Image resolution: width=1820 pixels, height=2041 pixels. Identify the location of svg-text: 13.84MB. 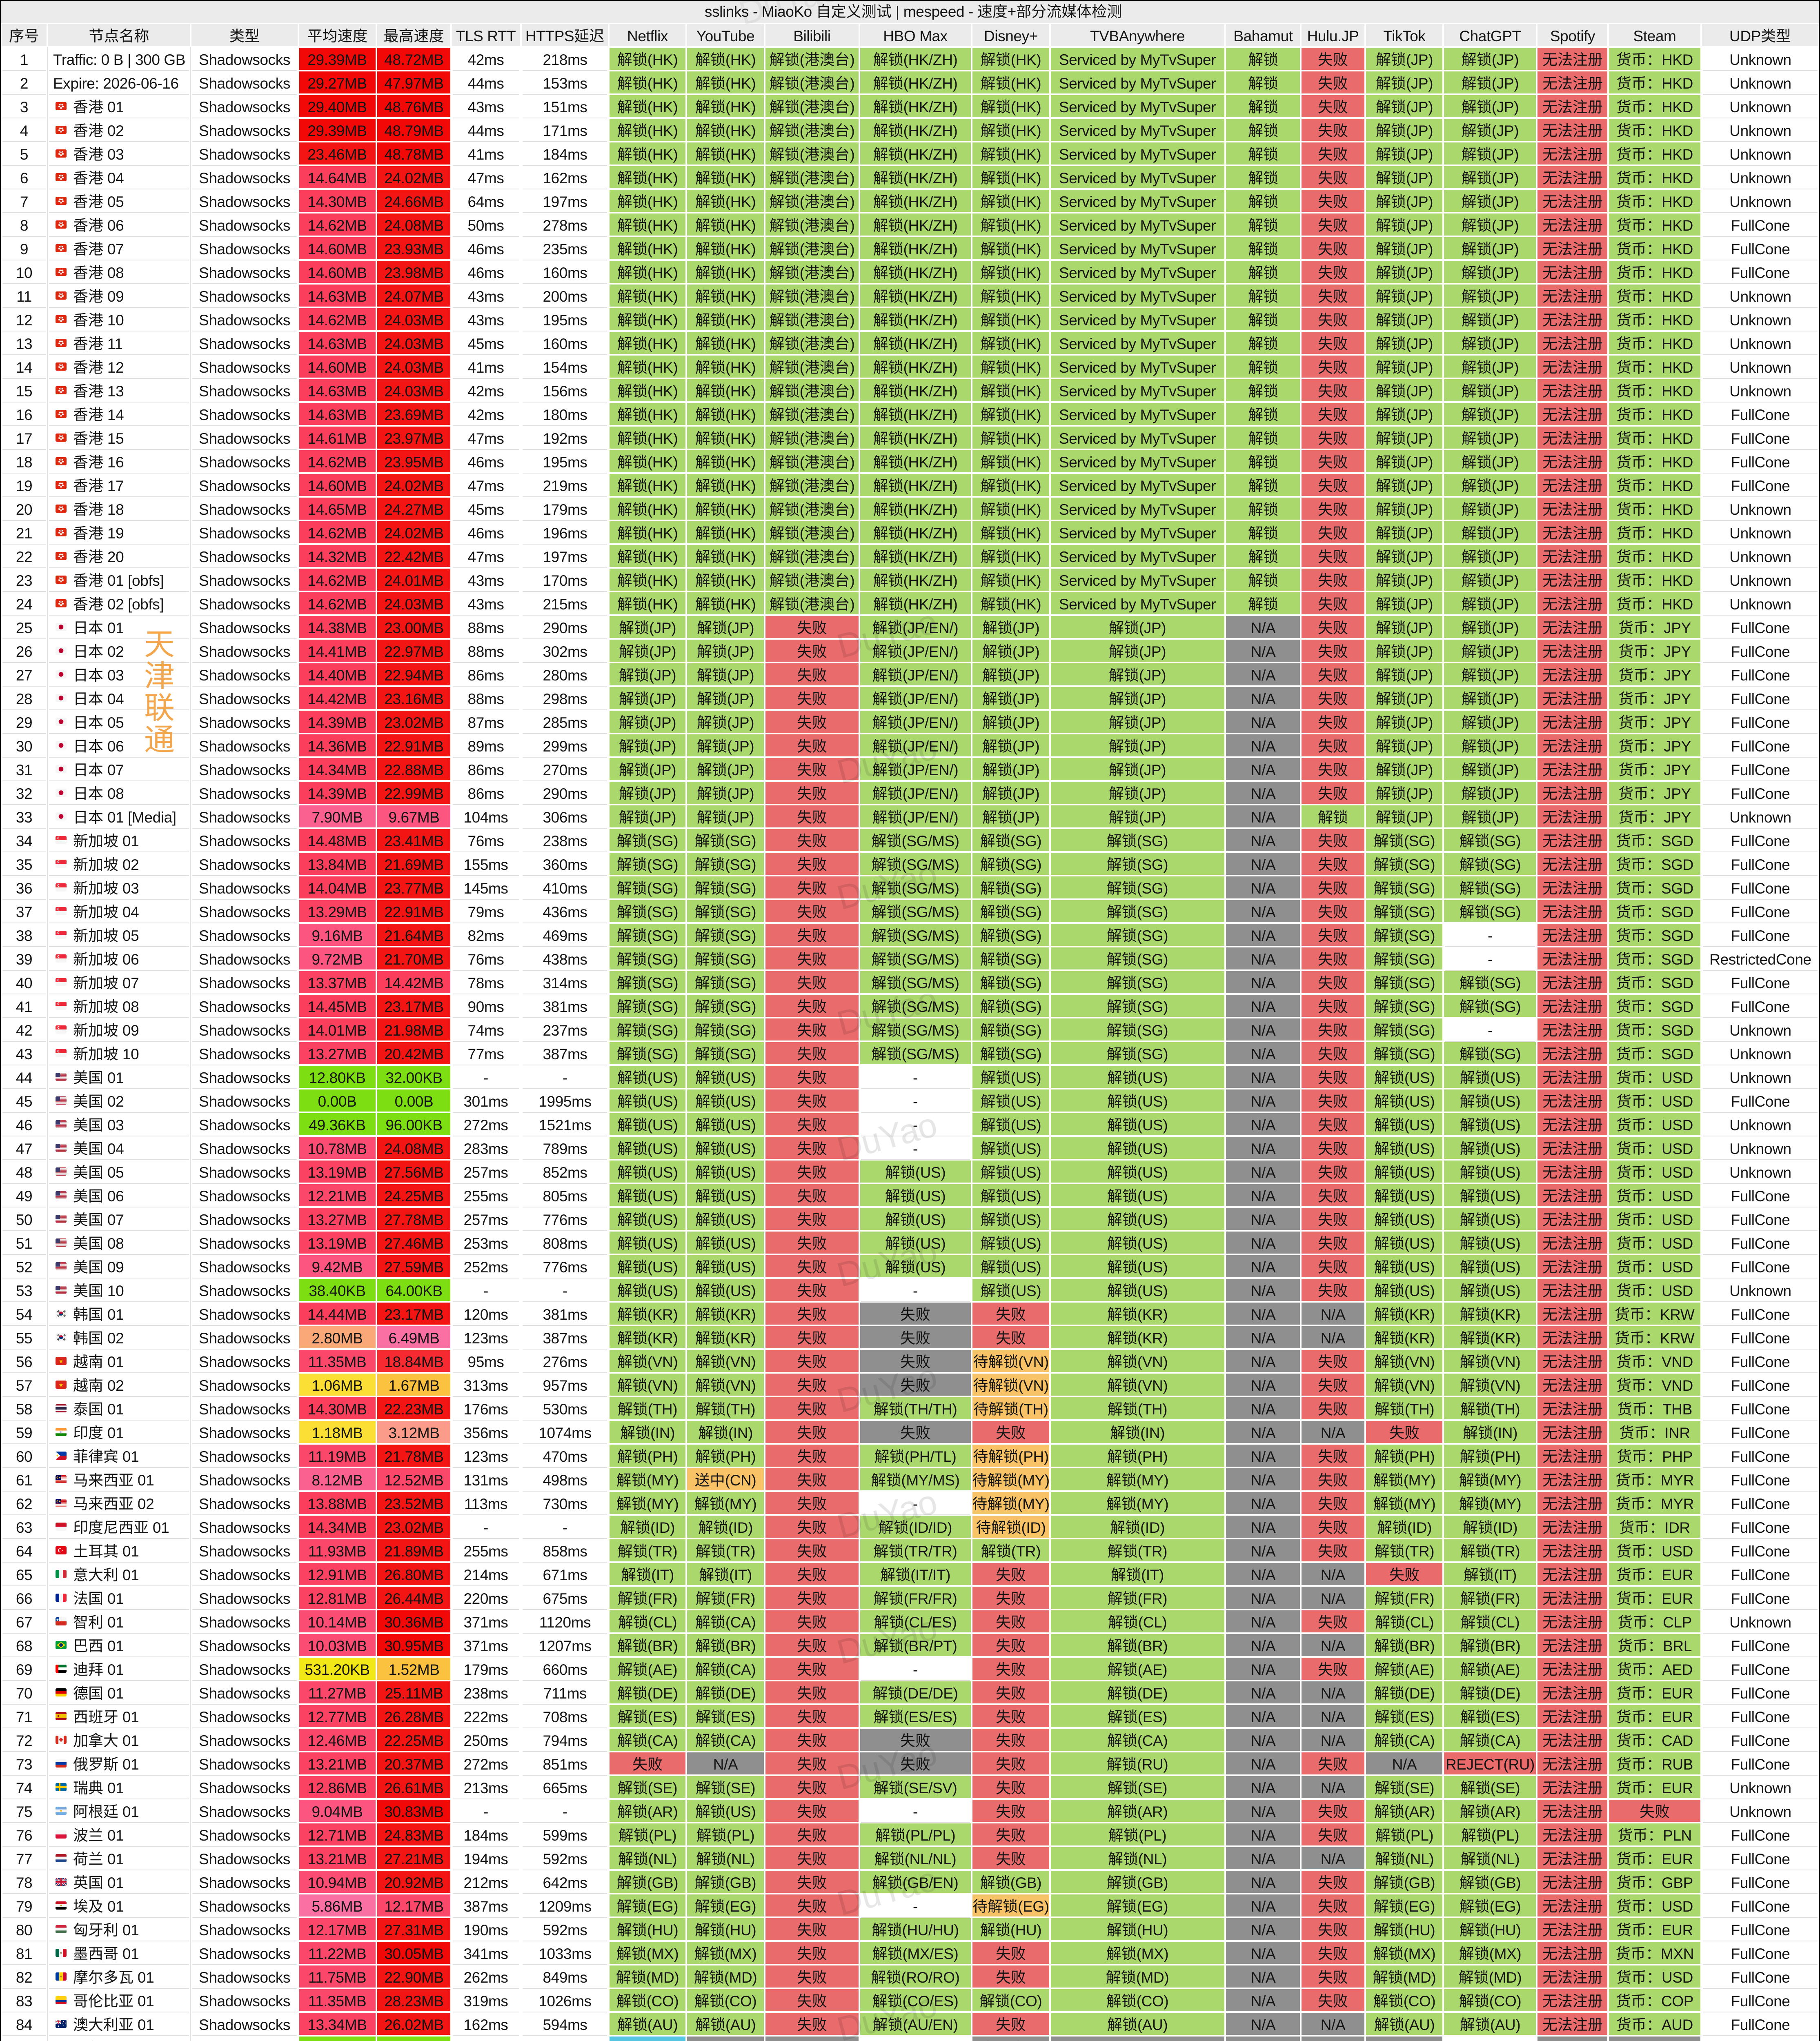
(337, 865).